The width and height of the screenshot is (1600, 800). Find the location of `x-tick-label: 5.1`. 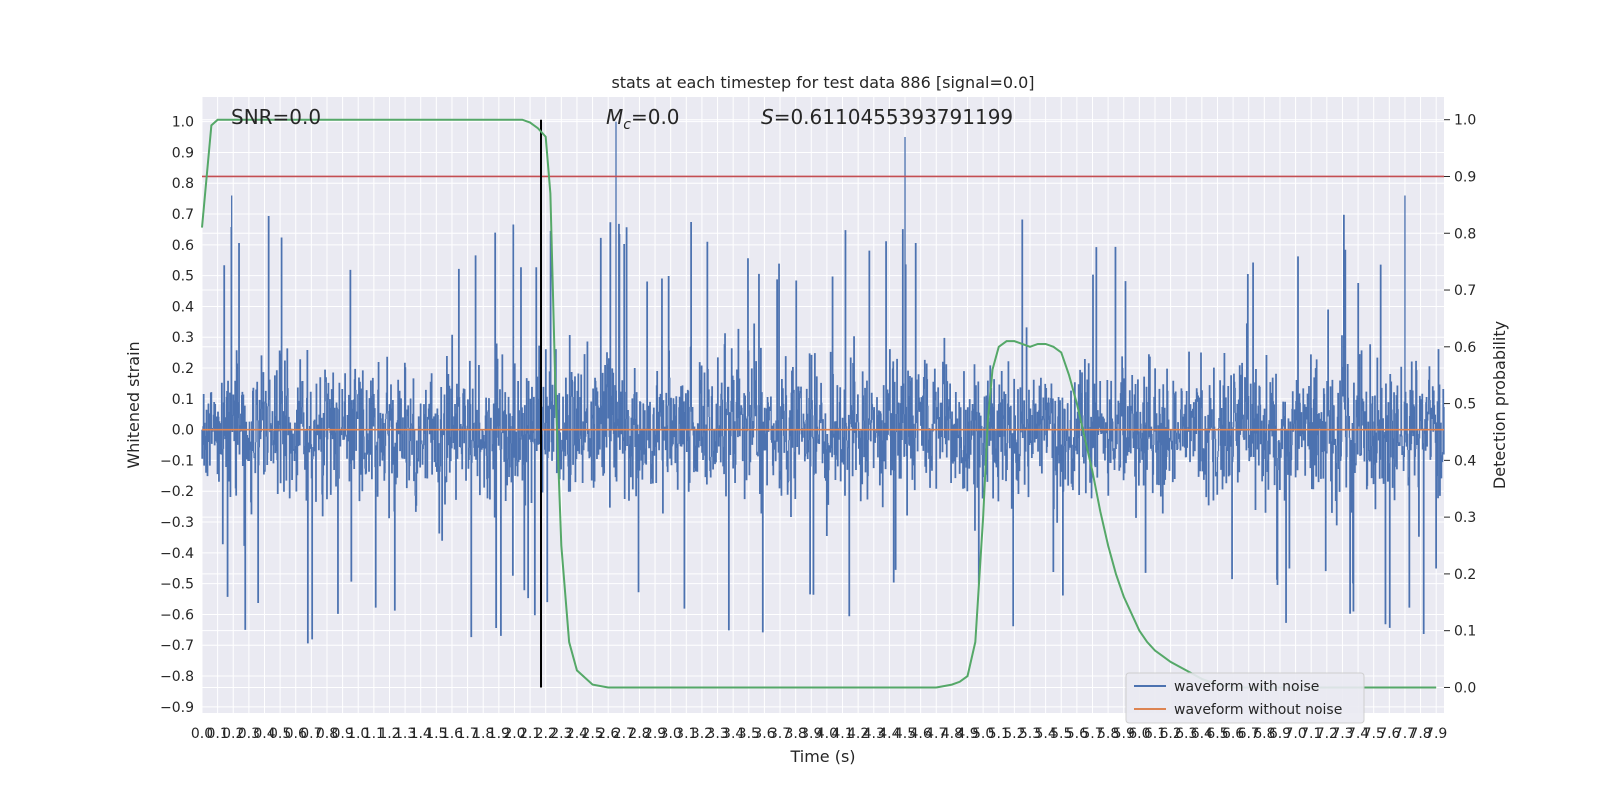

x-tick-label: 5.1 is located at coordinates (999, 734).